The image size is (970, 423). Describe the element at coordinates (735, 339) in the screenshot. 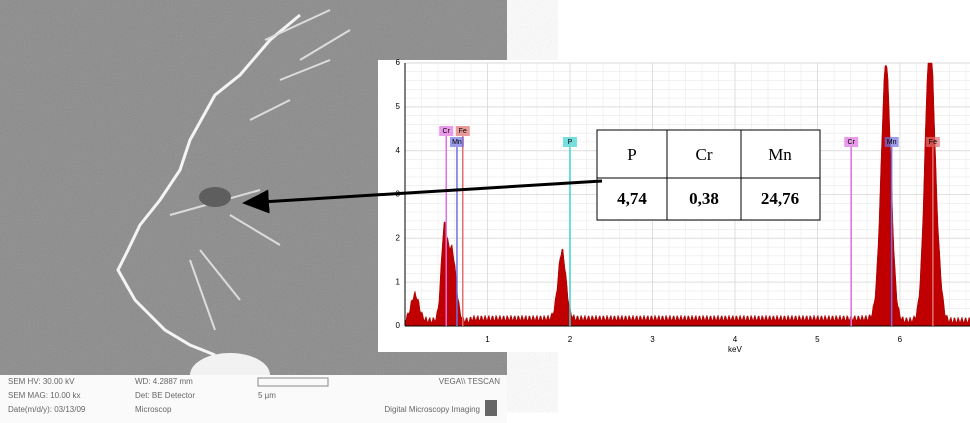

I see `x-tick-label: 4` at that location.